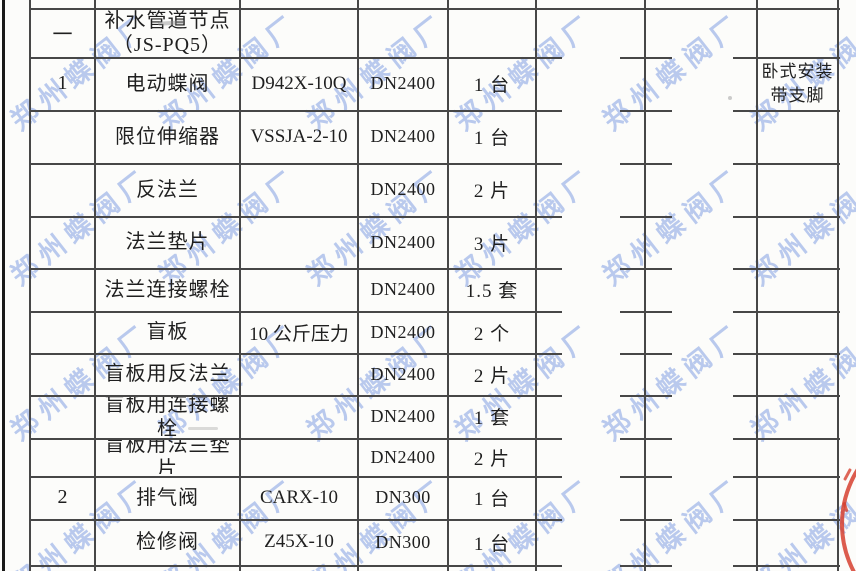 The height and width of the screenshot is (571, 856). Describe the element at coordinates (848, 495) in the screenshot. I see `red-stamp-arc` at that location.